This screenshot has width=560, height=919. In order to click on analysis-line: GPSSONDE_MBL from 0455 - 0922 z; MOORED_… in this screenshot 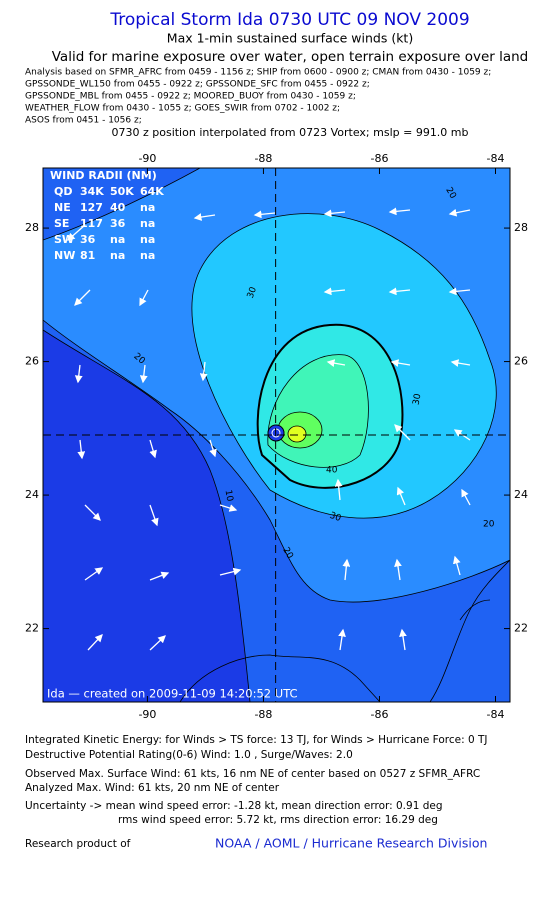, I will do `click(190, 97)`.